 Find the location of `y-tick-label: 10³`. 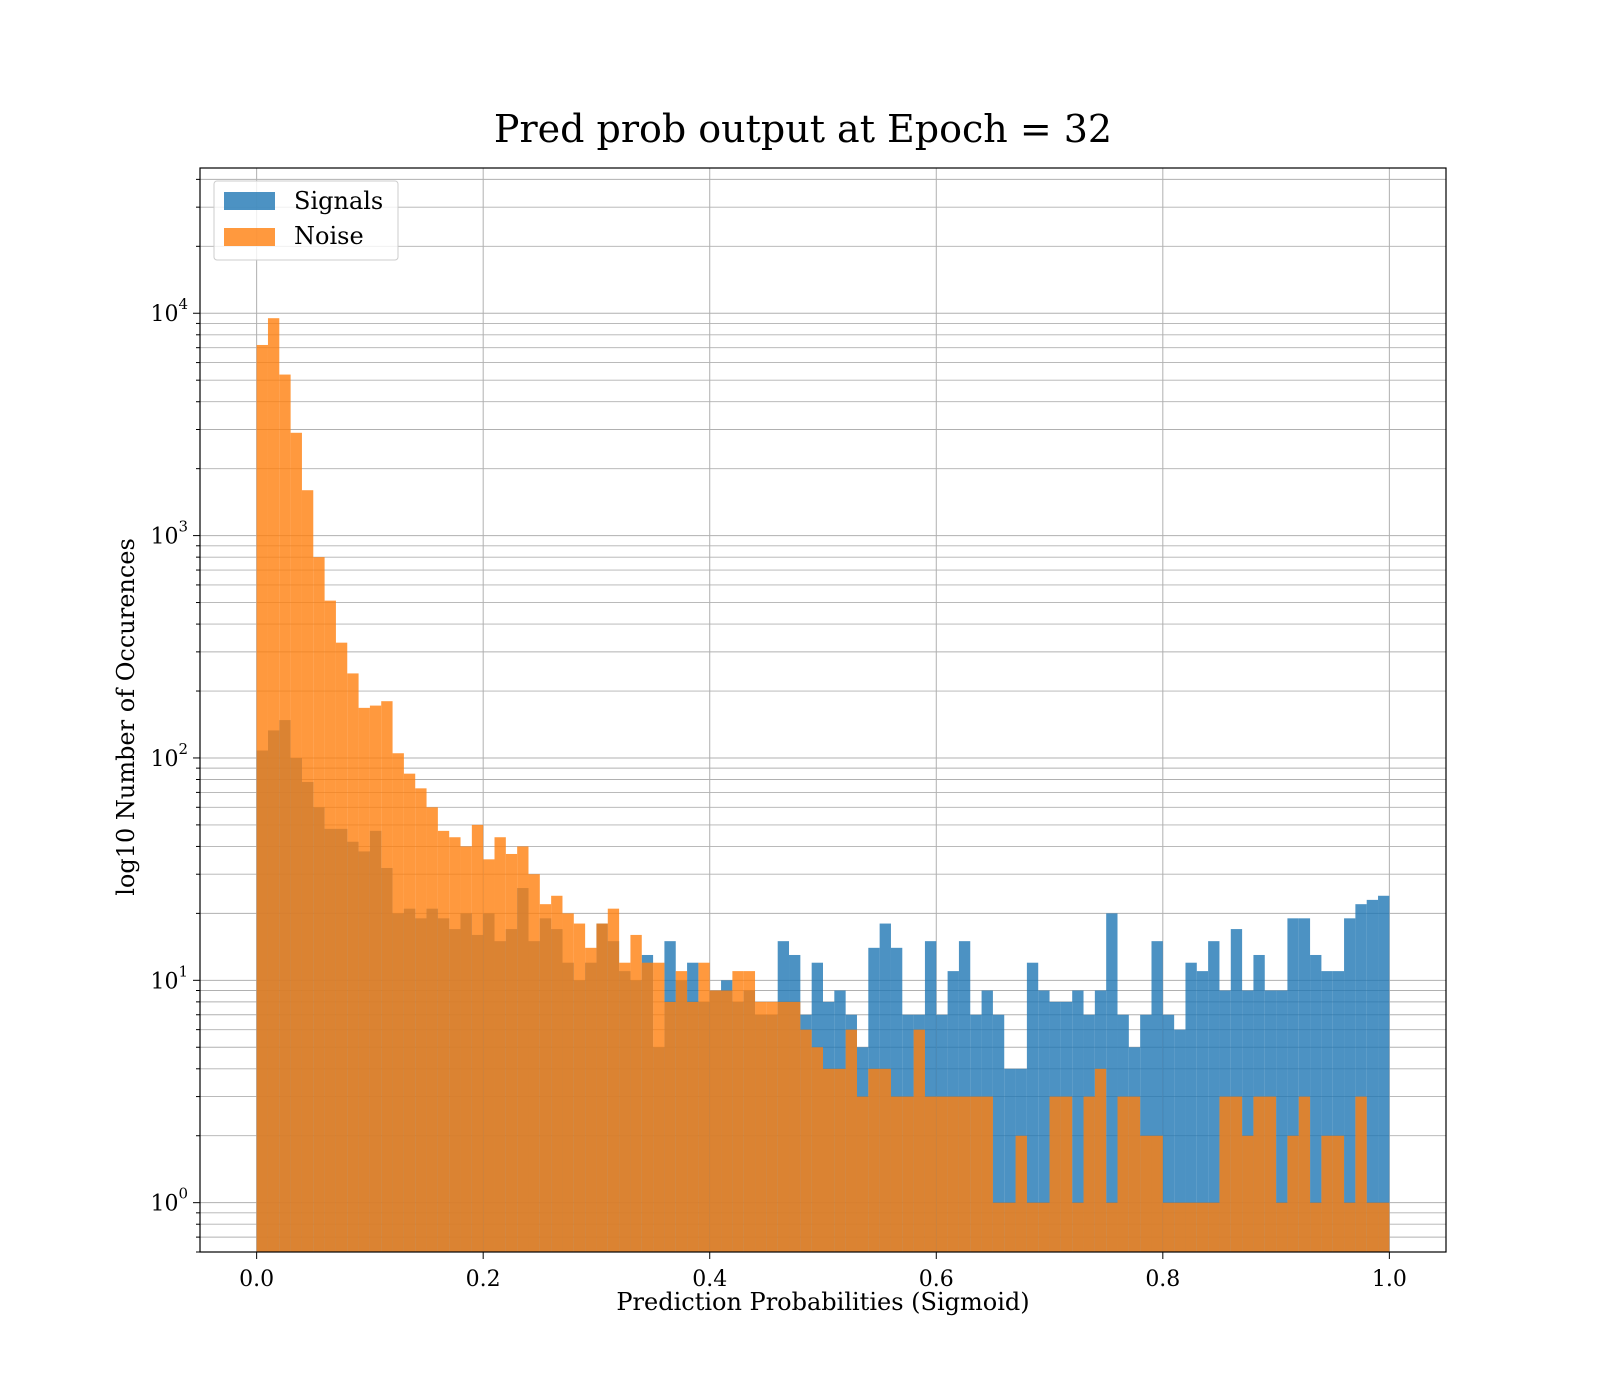

y-tick-label: 10³ is located at coordinates (169, 534).